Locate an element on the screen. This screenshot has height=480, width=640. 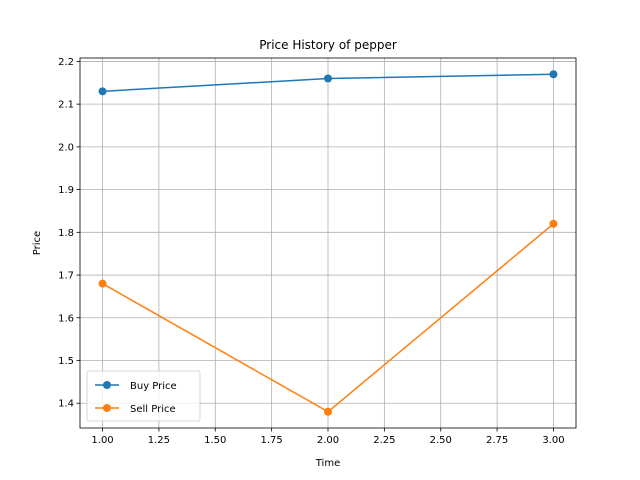
y-tick-label: 1.6 is located at coordinates (66, 318).